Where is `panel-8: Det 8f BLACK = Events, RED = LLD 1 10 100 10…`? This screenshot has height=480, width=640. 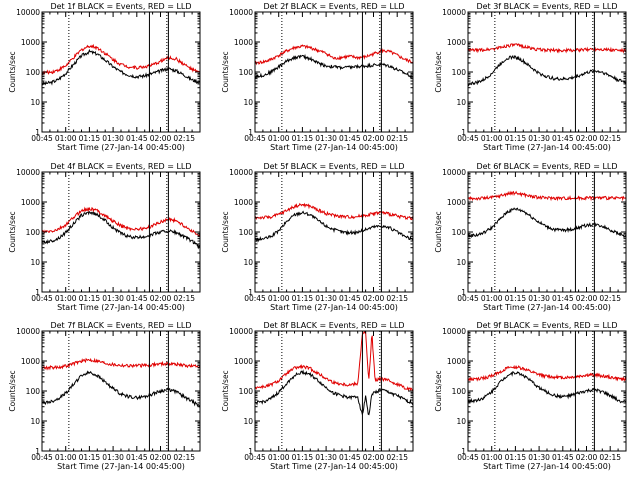 panel-8: Det 8f BLACK = Events, RED = LLD 1 10 100 10… is located at coordinates (317, 396).